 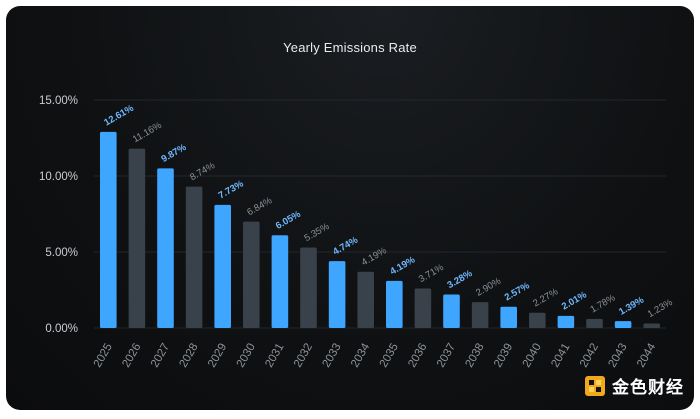 What do you see at coordinates (345, 245) in the screenshot?
I see `data-label-2033: 4.74%` at bounding box center [345, 245].